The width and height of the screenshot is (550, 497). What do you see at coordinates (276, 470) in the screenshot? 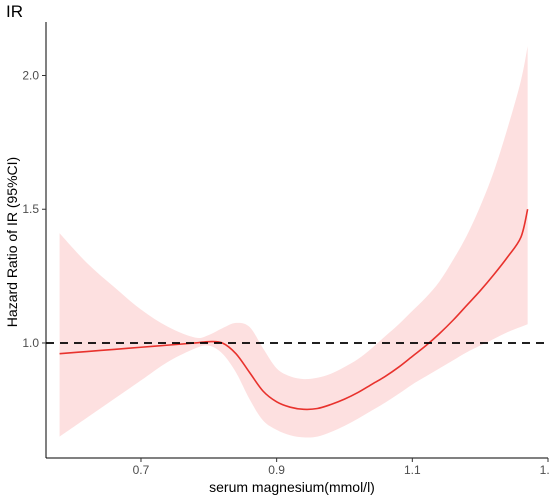
I see `x-tick-label: 0.9` at bounding box center [276, 470].